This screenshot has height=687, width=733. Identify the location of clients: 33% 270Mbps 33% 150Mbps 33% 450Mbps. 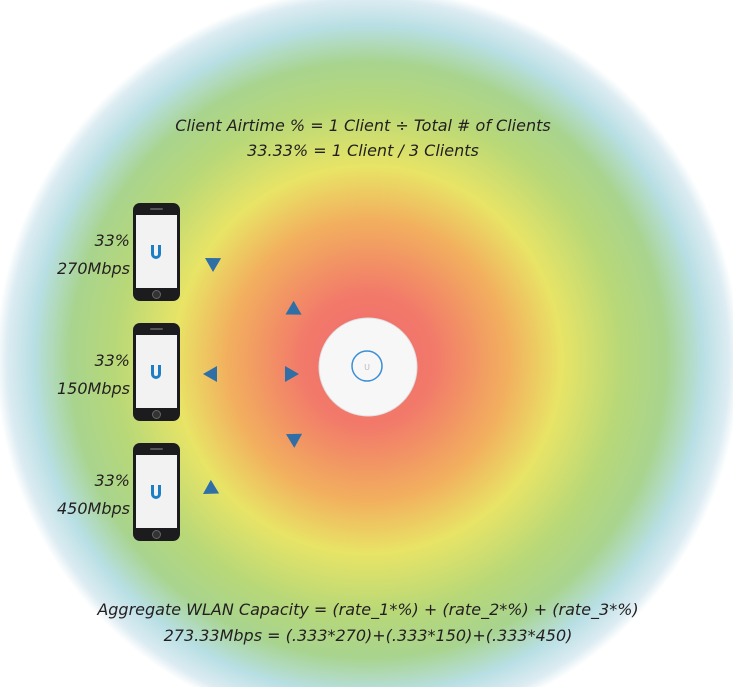
(119, 372).